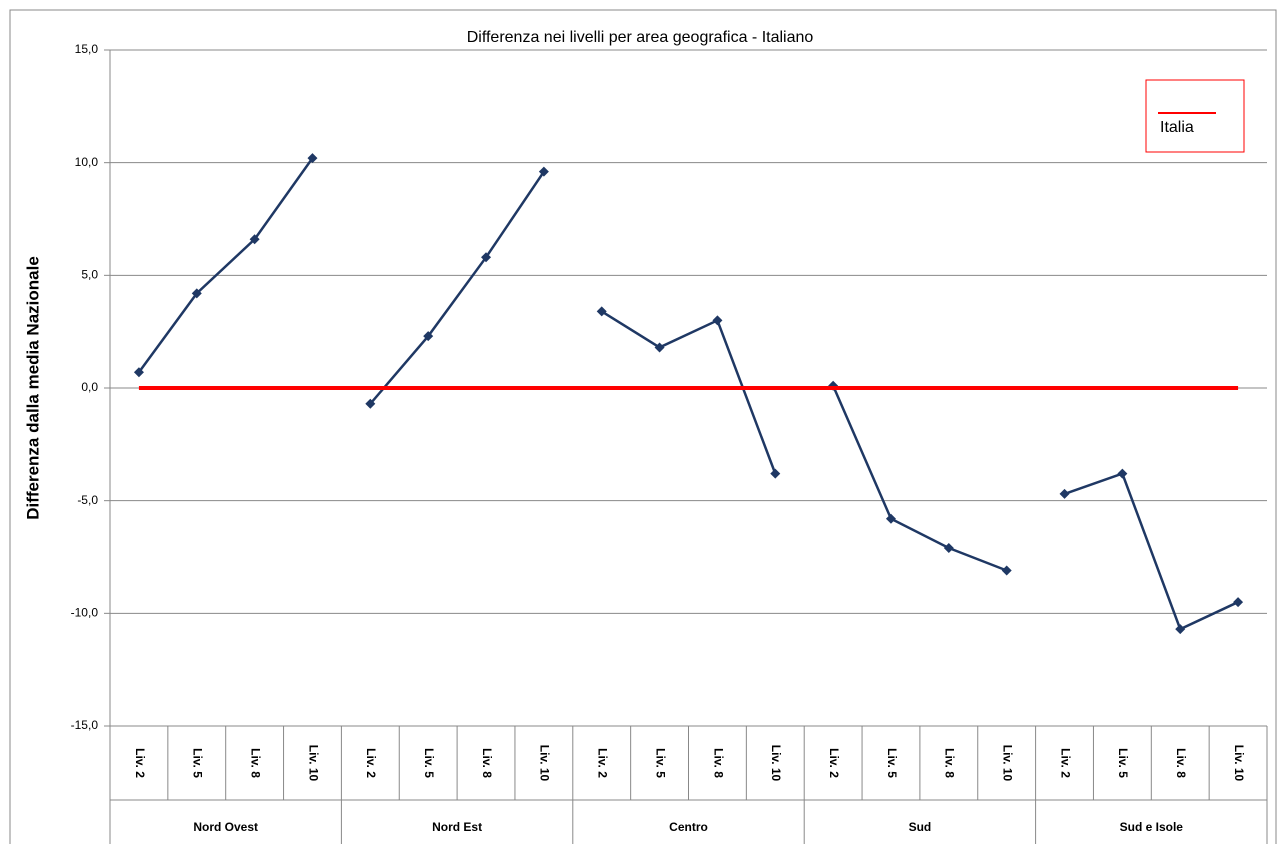 This screenshot has width=1277, height=844. I want to click on y-tick-label: -15,0, so click(85, 725).